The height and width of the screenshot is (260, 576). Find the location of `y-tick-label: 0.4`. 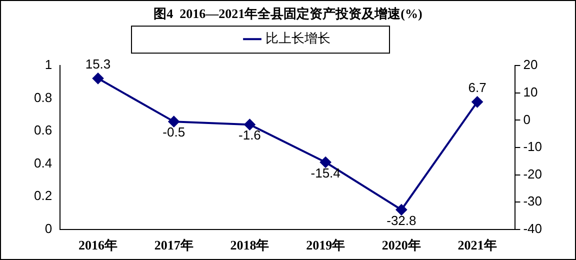

y-tick-label: 0.4 is located at coordinates (43, 162).